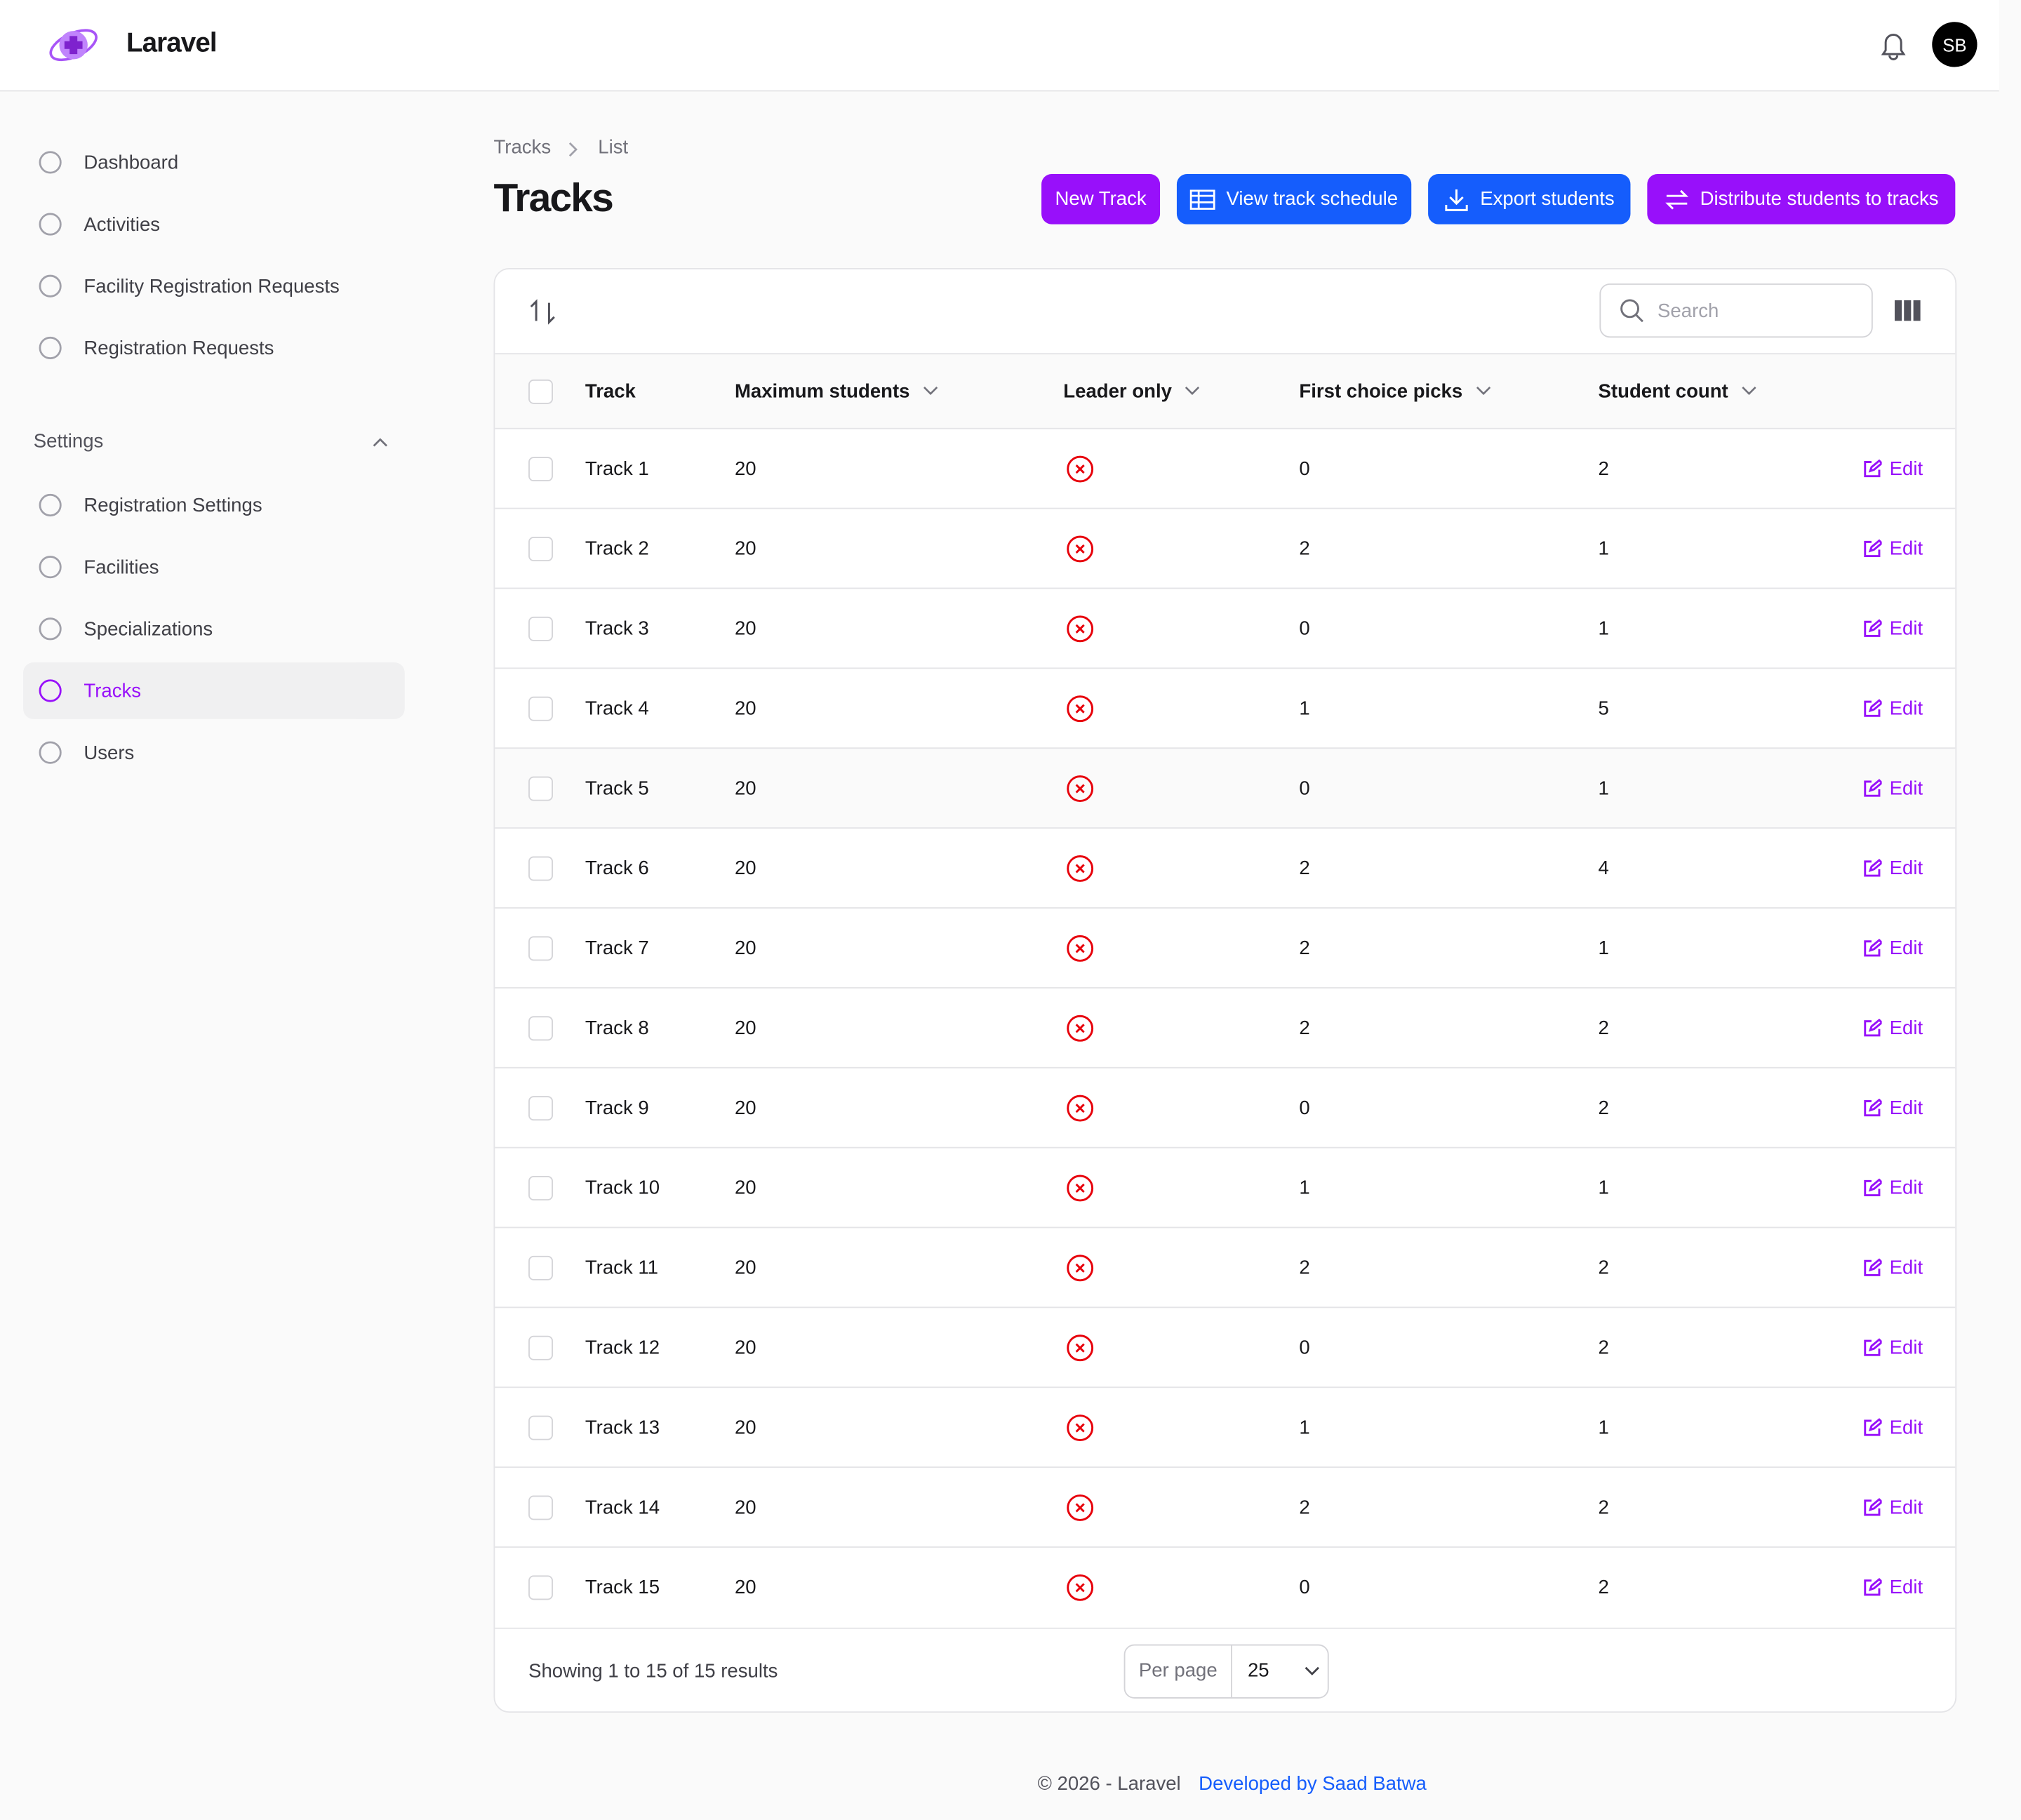 The width and height of the screenshot is (2021, 1820). I want to click on logo, so click(74, 46).